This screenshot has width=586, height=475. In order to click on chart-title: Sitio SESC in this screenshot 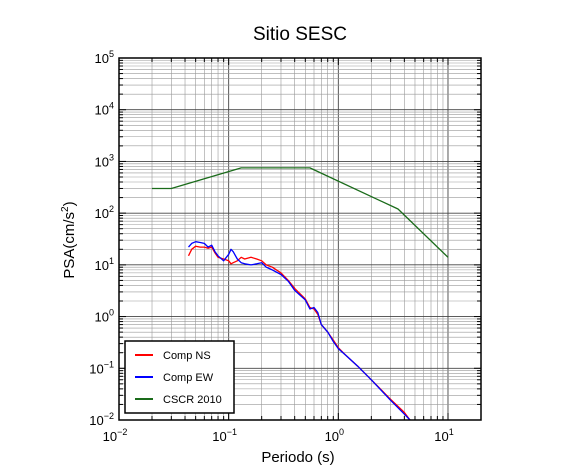, I will do `click(300, 34)`.